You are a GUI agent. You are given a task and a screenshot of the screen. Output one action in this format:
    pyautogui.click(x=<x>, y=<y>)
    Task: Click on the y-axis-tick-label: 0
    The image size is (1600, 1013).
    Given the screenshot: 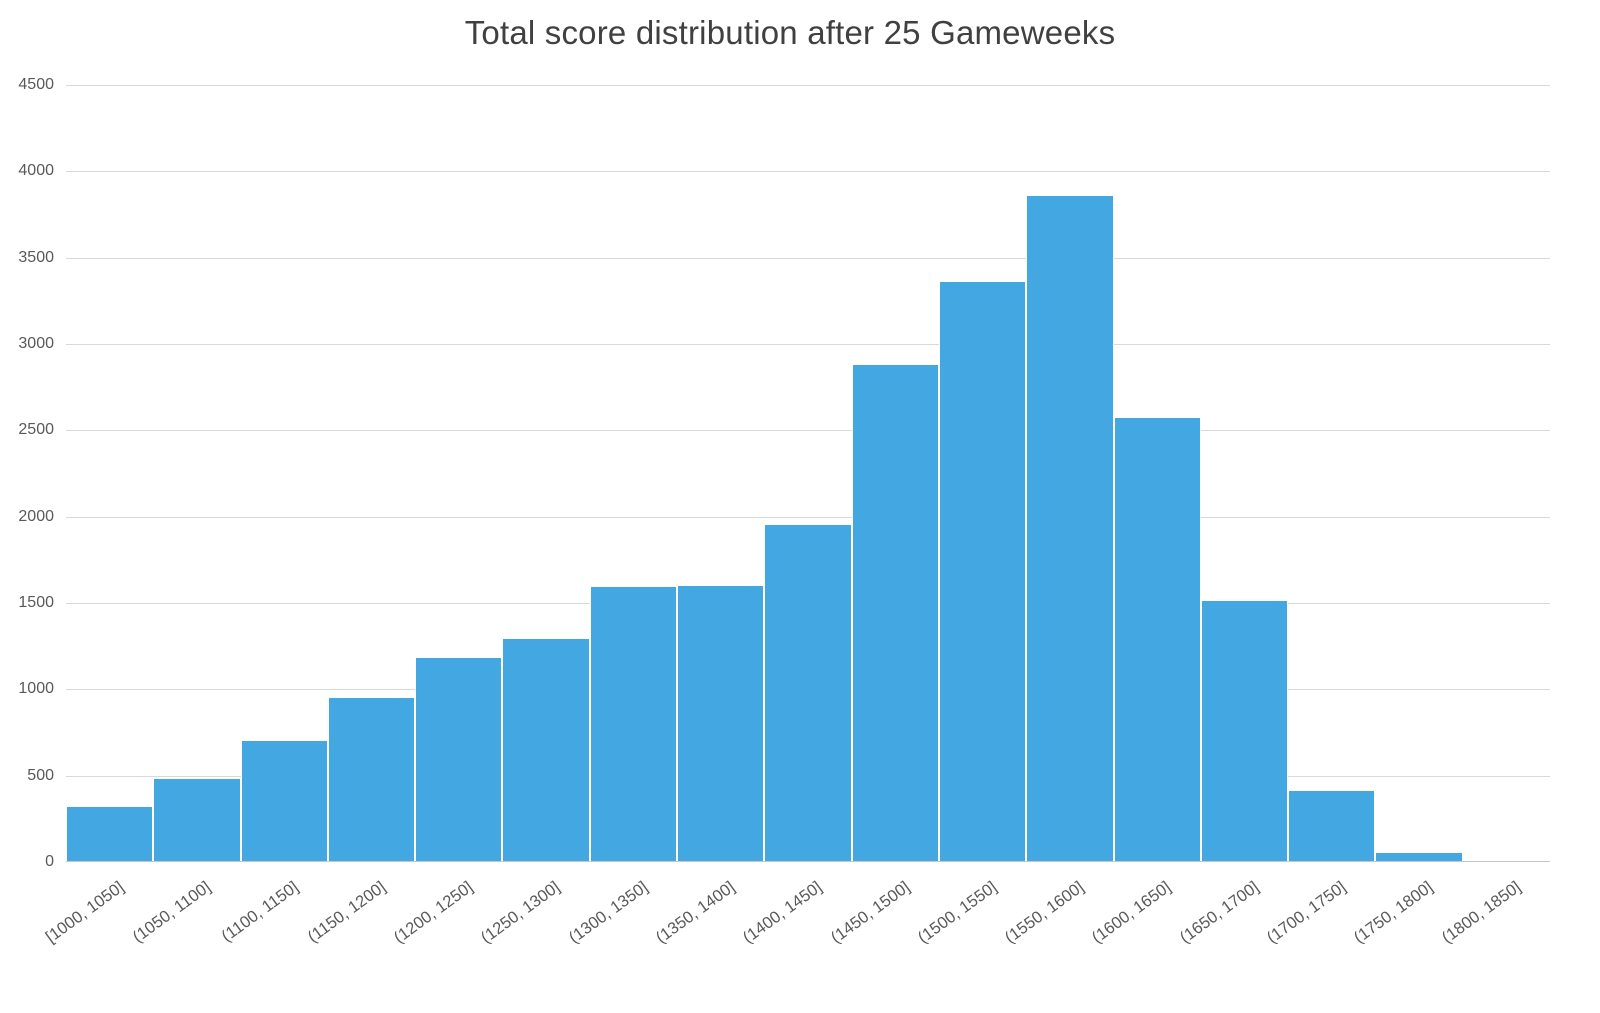 What is the action you would take?
    pyautogui.click(x=49, y=861)
    